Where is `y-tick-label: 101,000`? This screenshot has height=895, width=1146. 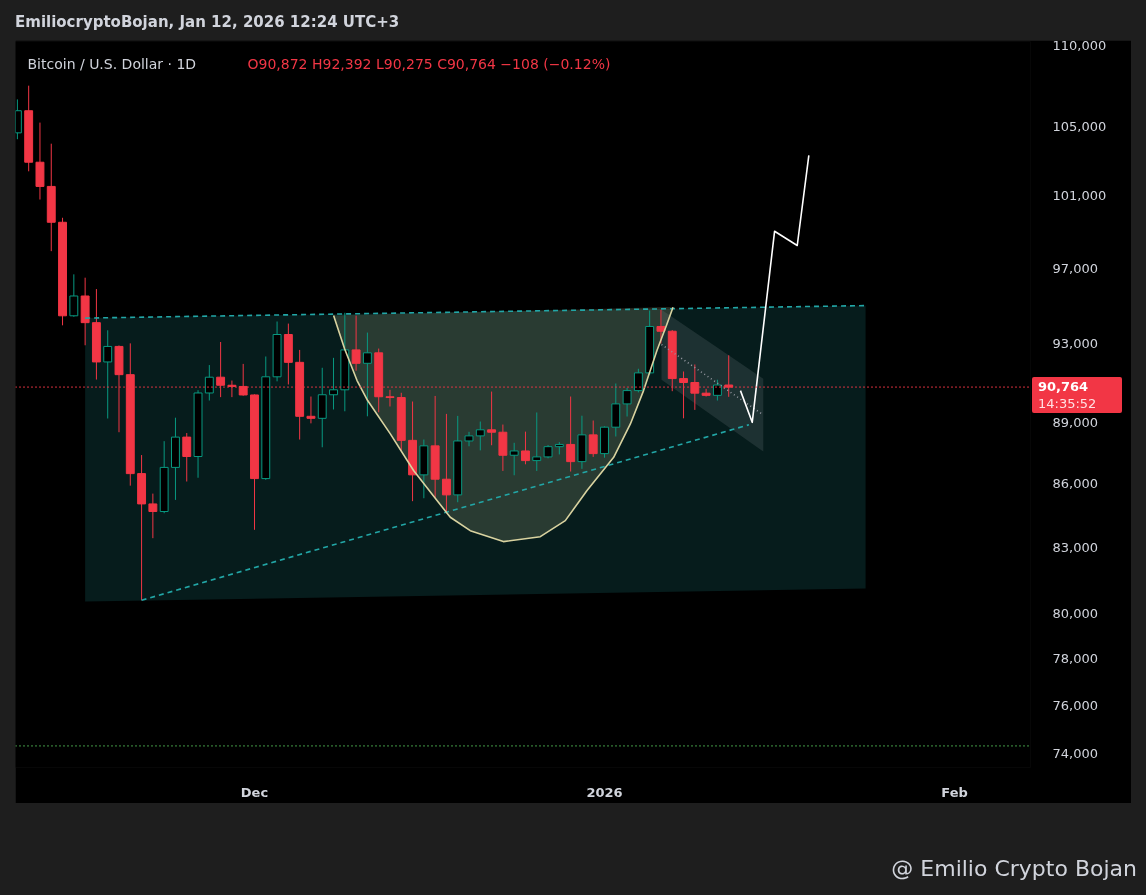 y-tick-label: 101,000 is located at coordinates (1079, 196).